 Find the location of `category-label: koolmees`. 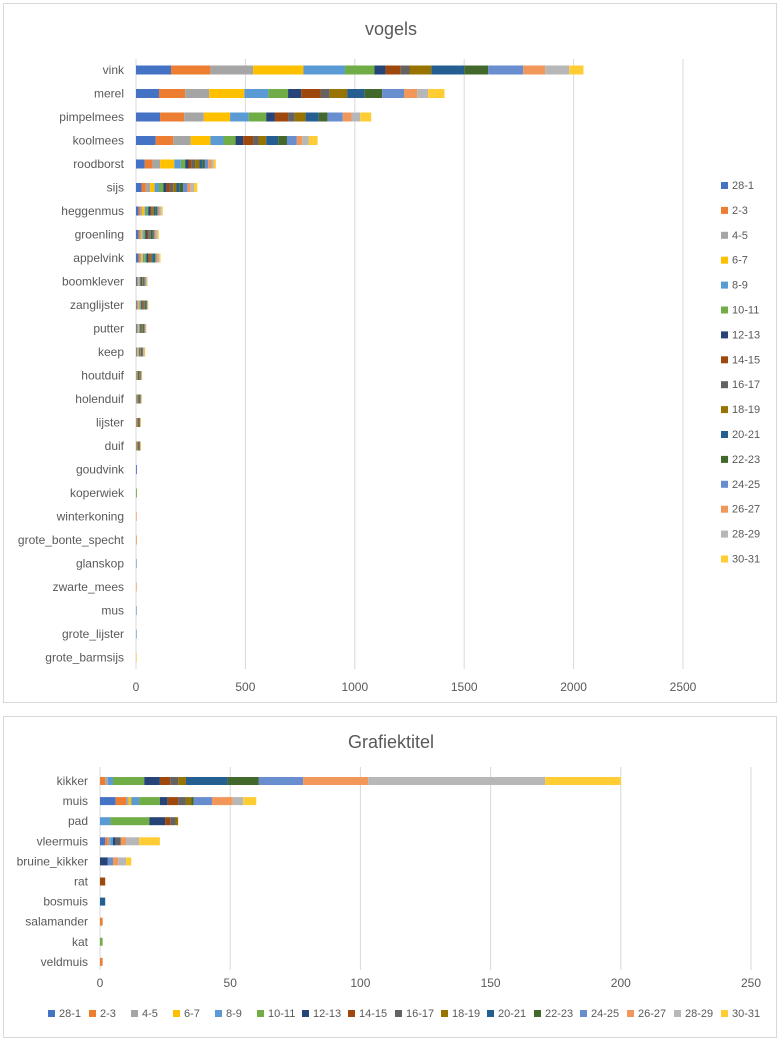

category-label: koolmees is located at coordinates (98, 141).